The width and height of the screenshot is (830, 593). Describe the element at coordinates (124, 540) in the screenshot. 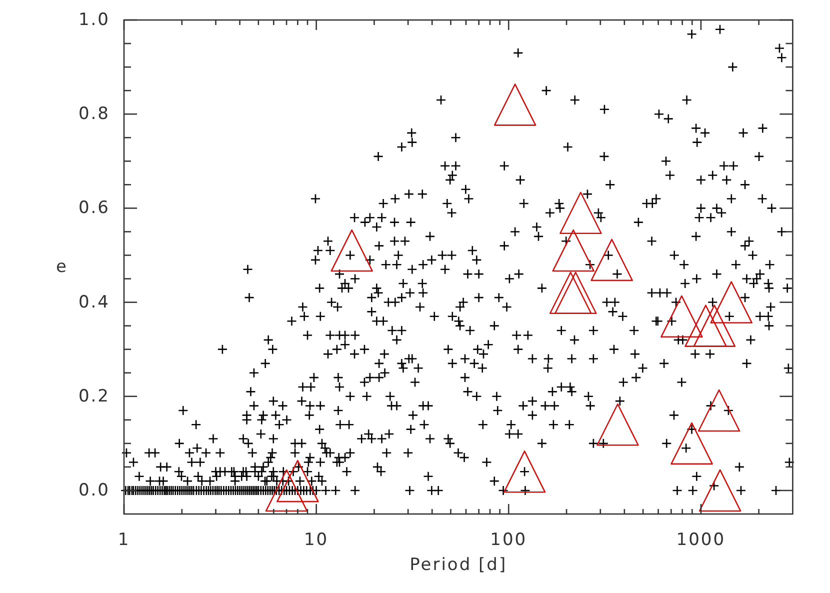

I see `x-tick-label: 1` at that location.